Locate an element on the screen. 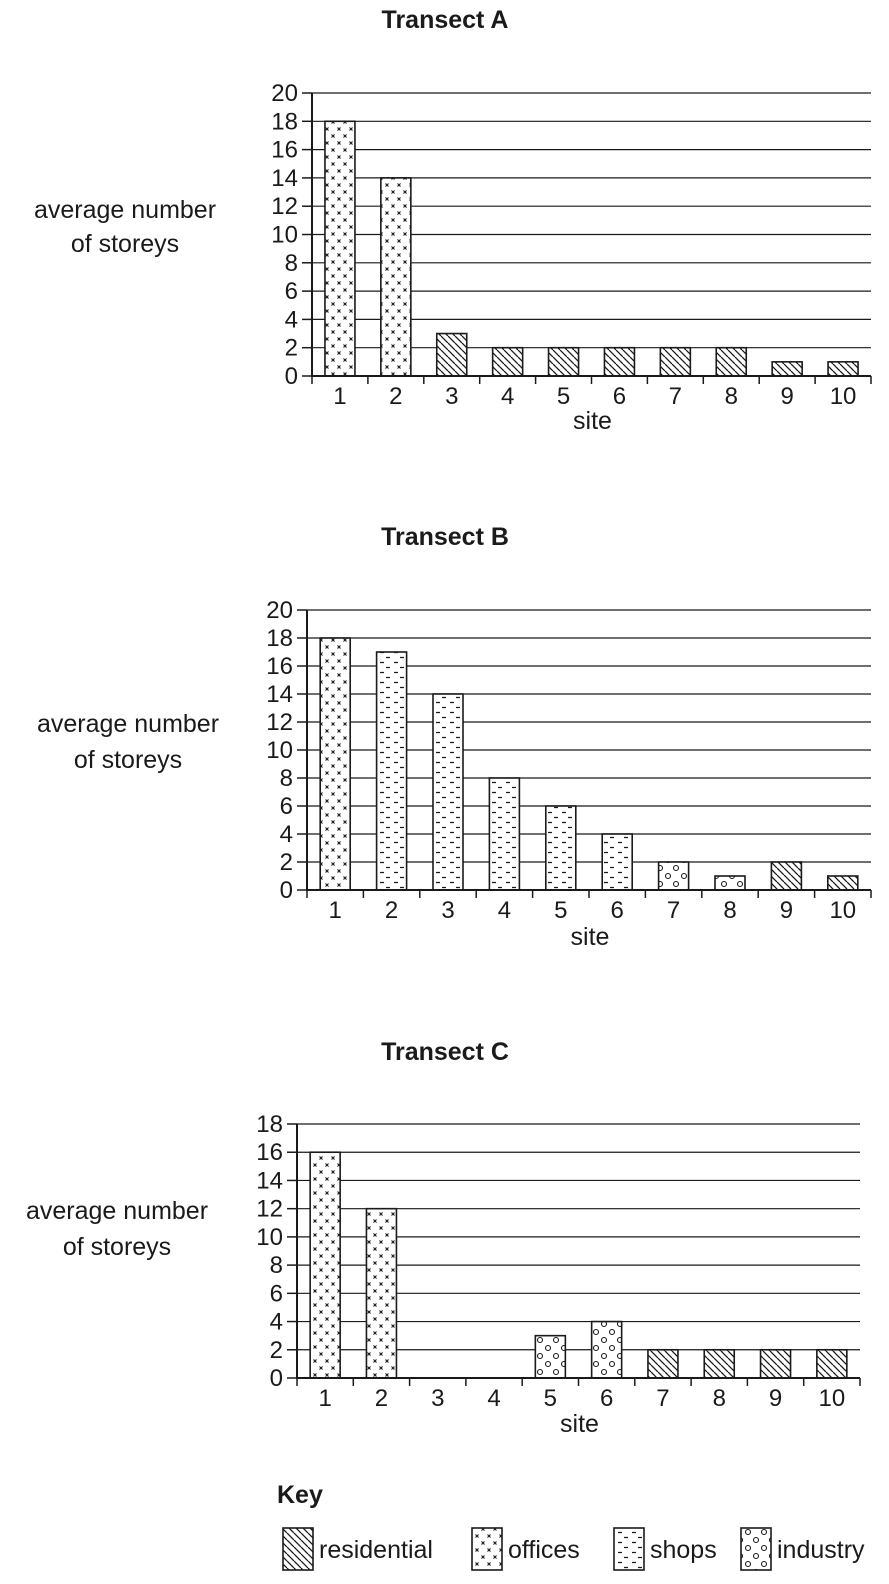  x-tick-label: 6 is located at coordinates (606, 1398).